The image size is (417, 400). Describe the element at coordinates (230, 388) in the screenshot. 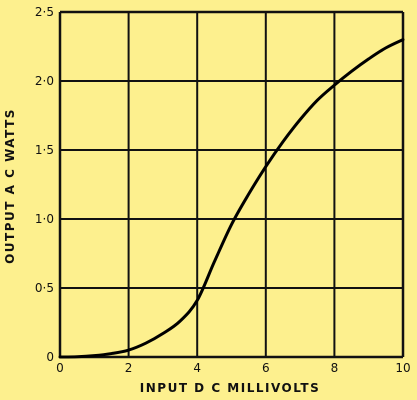

I see `x-axis-title: INPUT D C MILLIVOLTS` at that location.